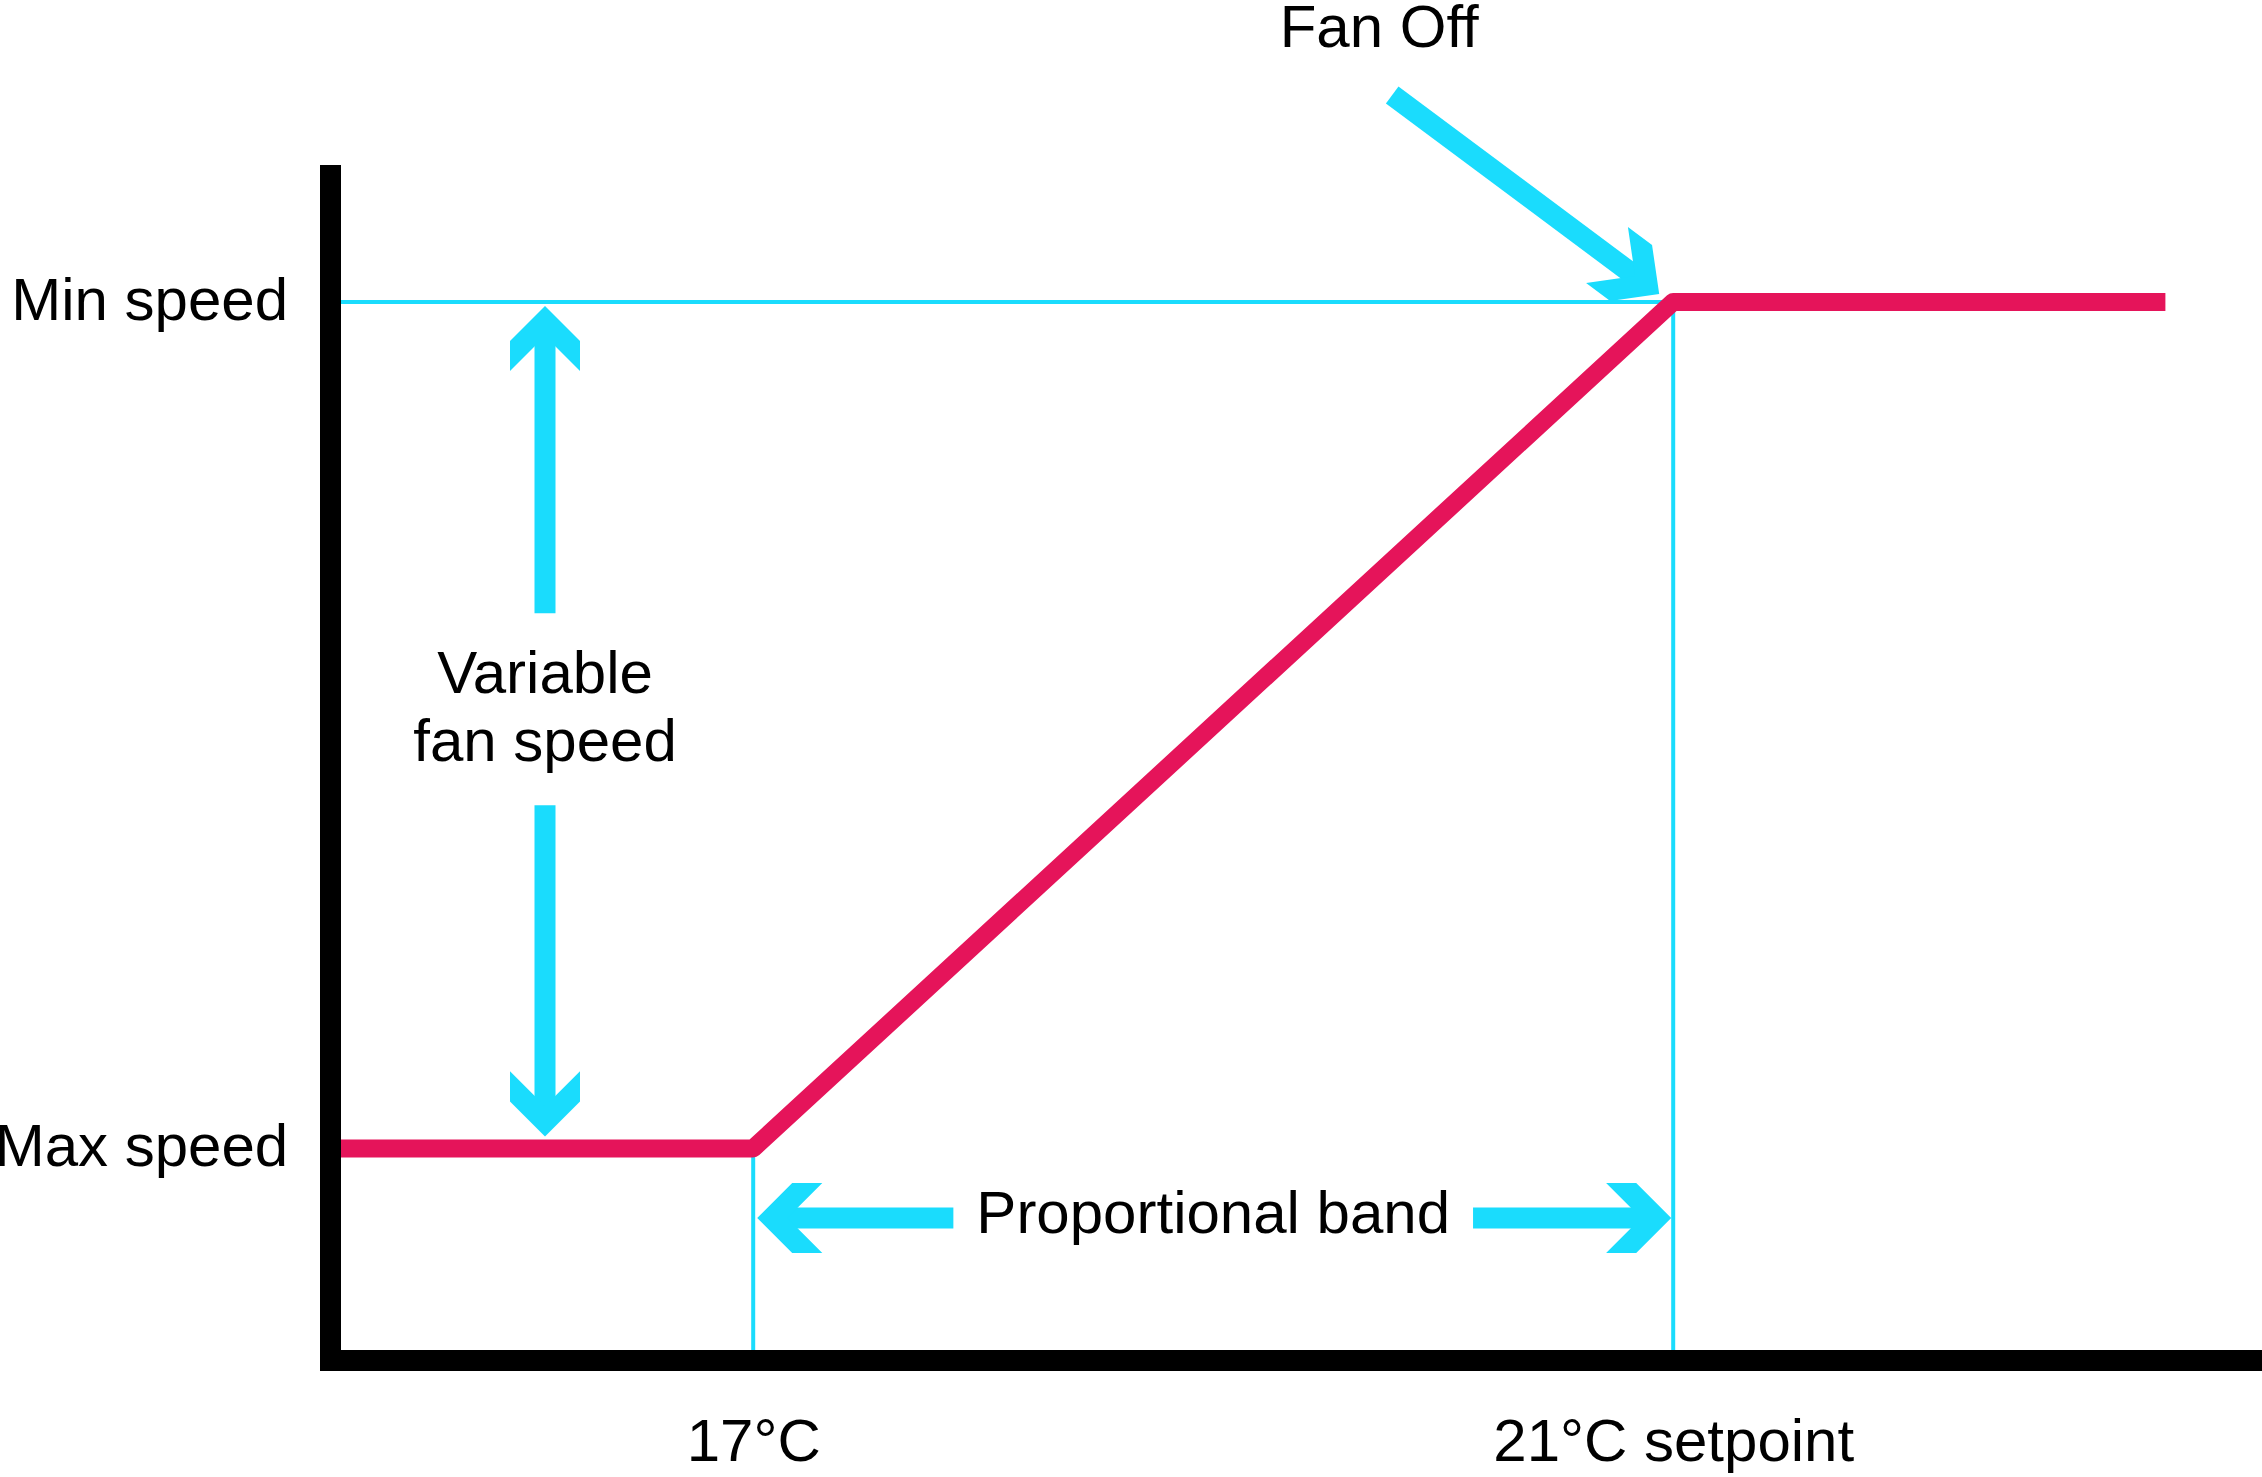  Describe the element at coordinates (1379, 30) in the screenshot. I see `text: Fan Off` at that location.